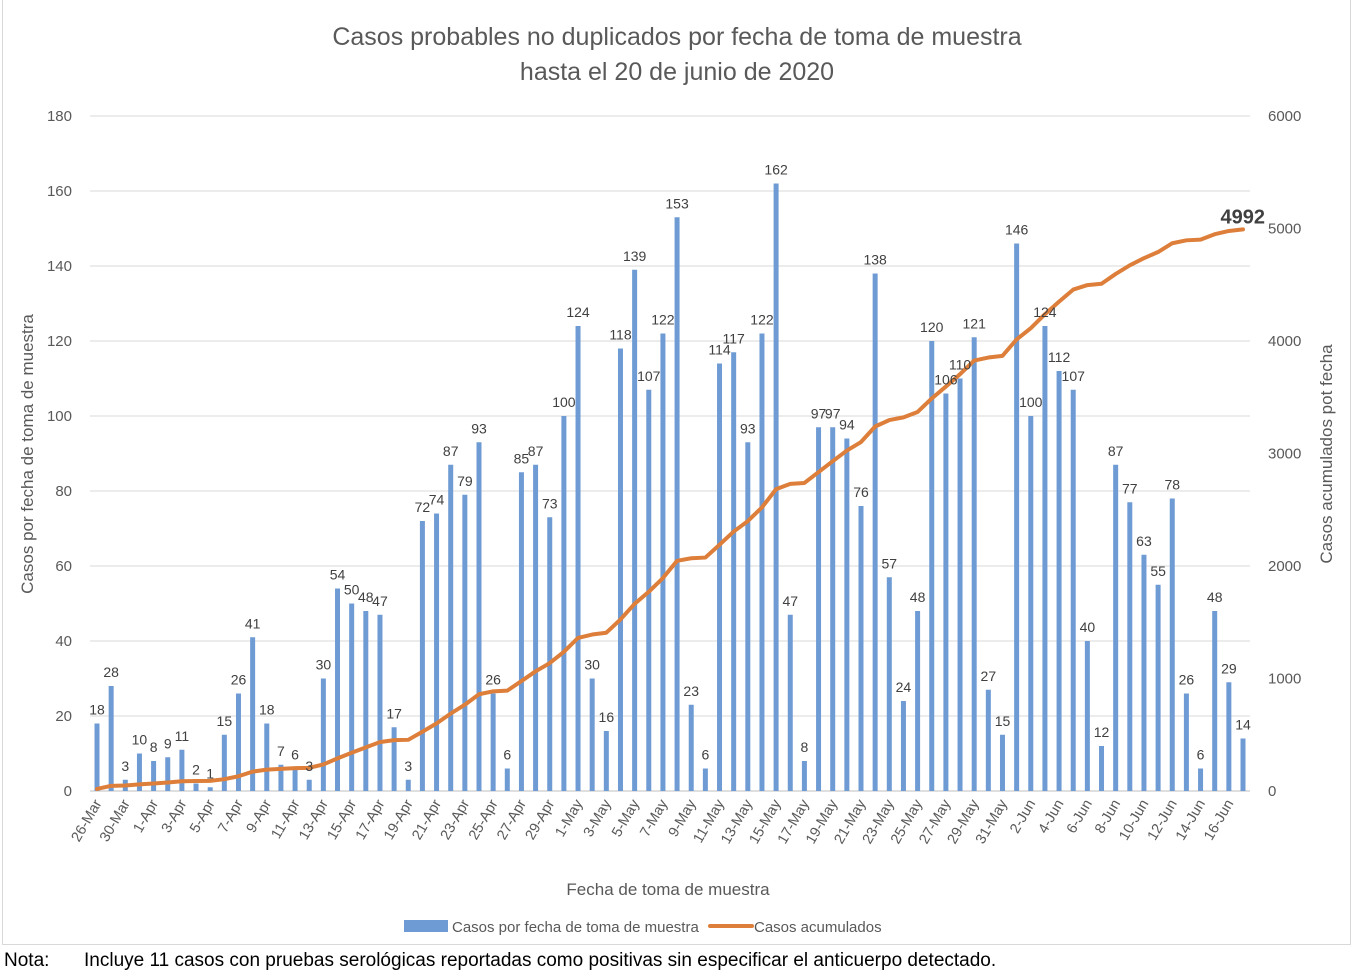 Image resolution: width=1353 pixels, height=979 pixels. Describe the element at coordinates (338, 575) in the screenshot. I see `bar-data-label: 54` at that location.